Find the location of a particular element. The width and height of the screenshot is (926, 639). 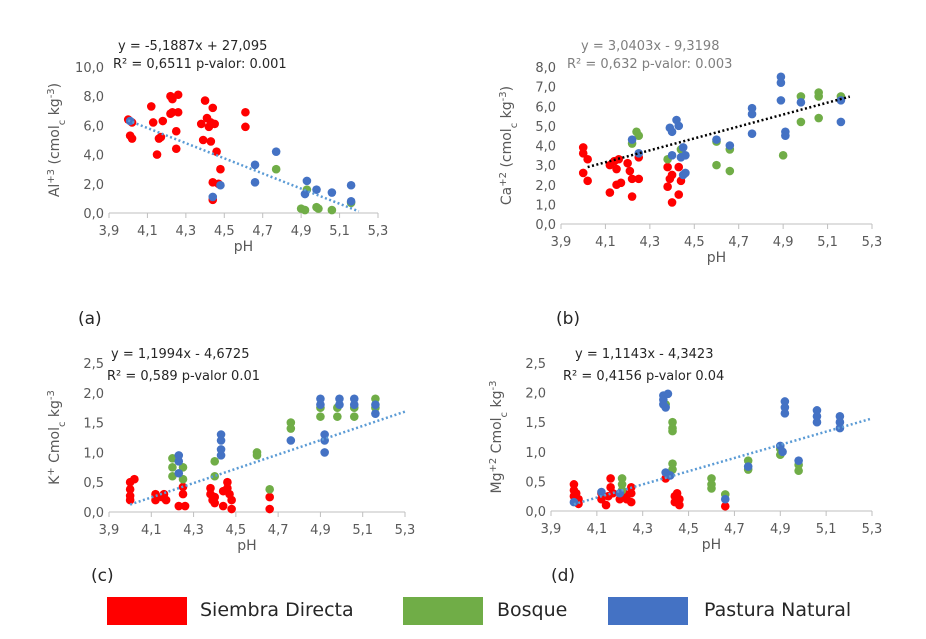

panel-label-d: (d) is located at coordinates (563, 576).